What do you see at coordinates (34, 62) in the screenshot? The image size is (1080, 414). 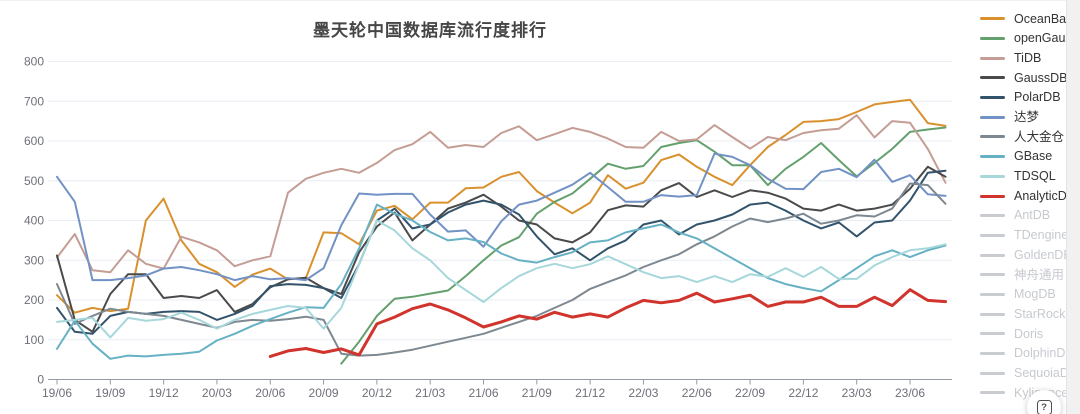 I see `y-axis-label: 800` at bounding box center [34, 62].